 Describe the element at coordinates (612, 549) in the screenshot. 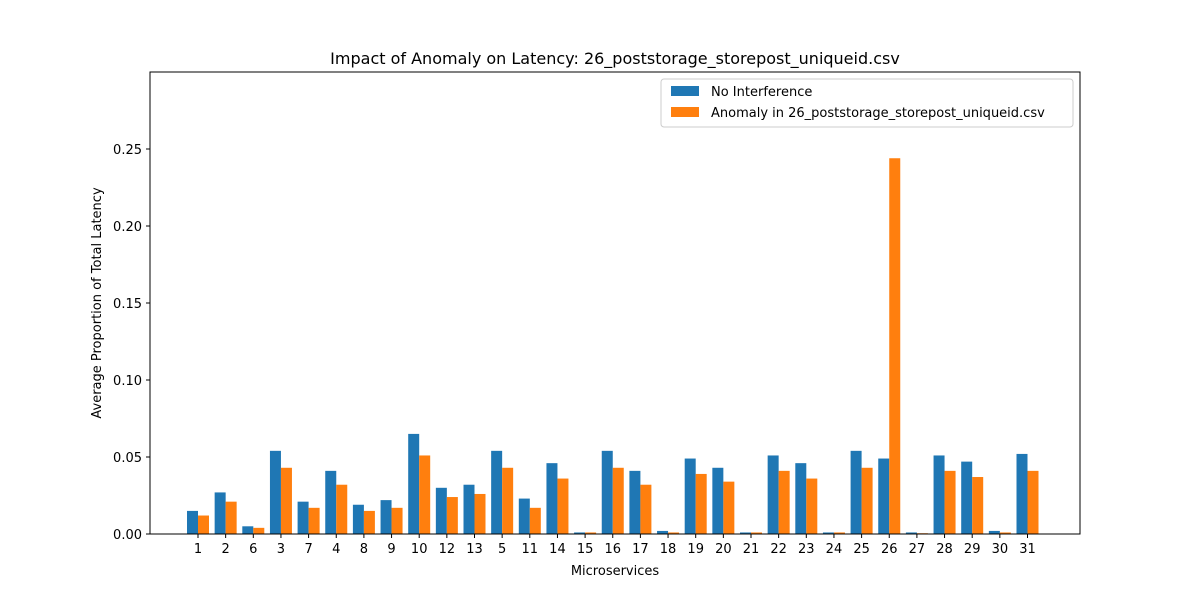

I see `x-tick-label-16: 16` at that location.